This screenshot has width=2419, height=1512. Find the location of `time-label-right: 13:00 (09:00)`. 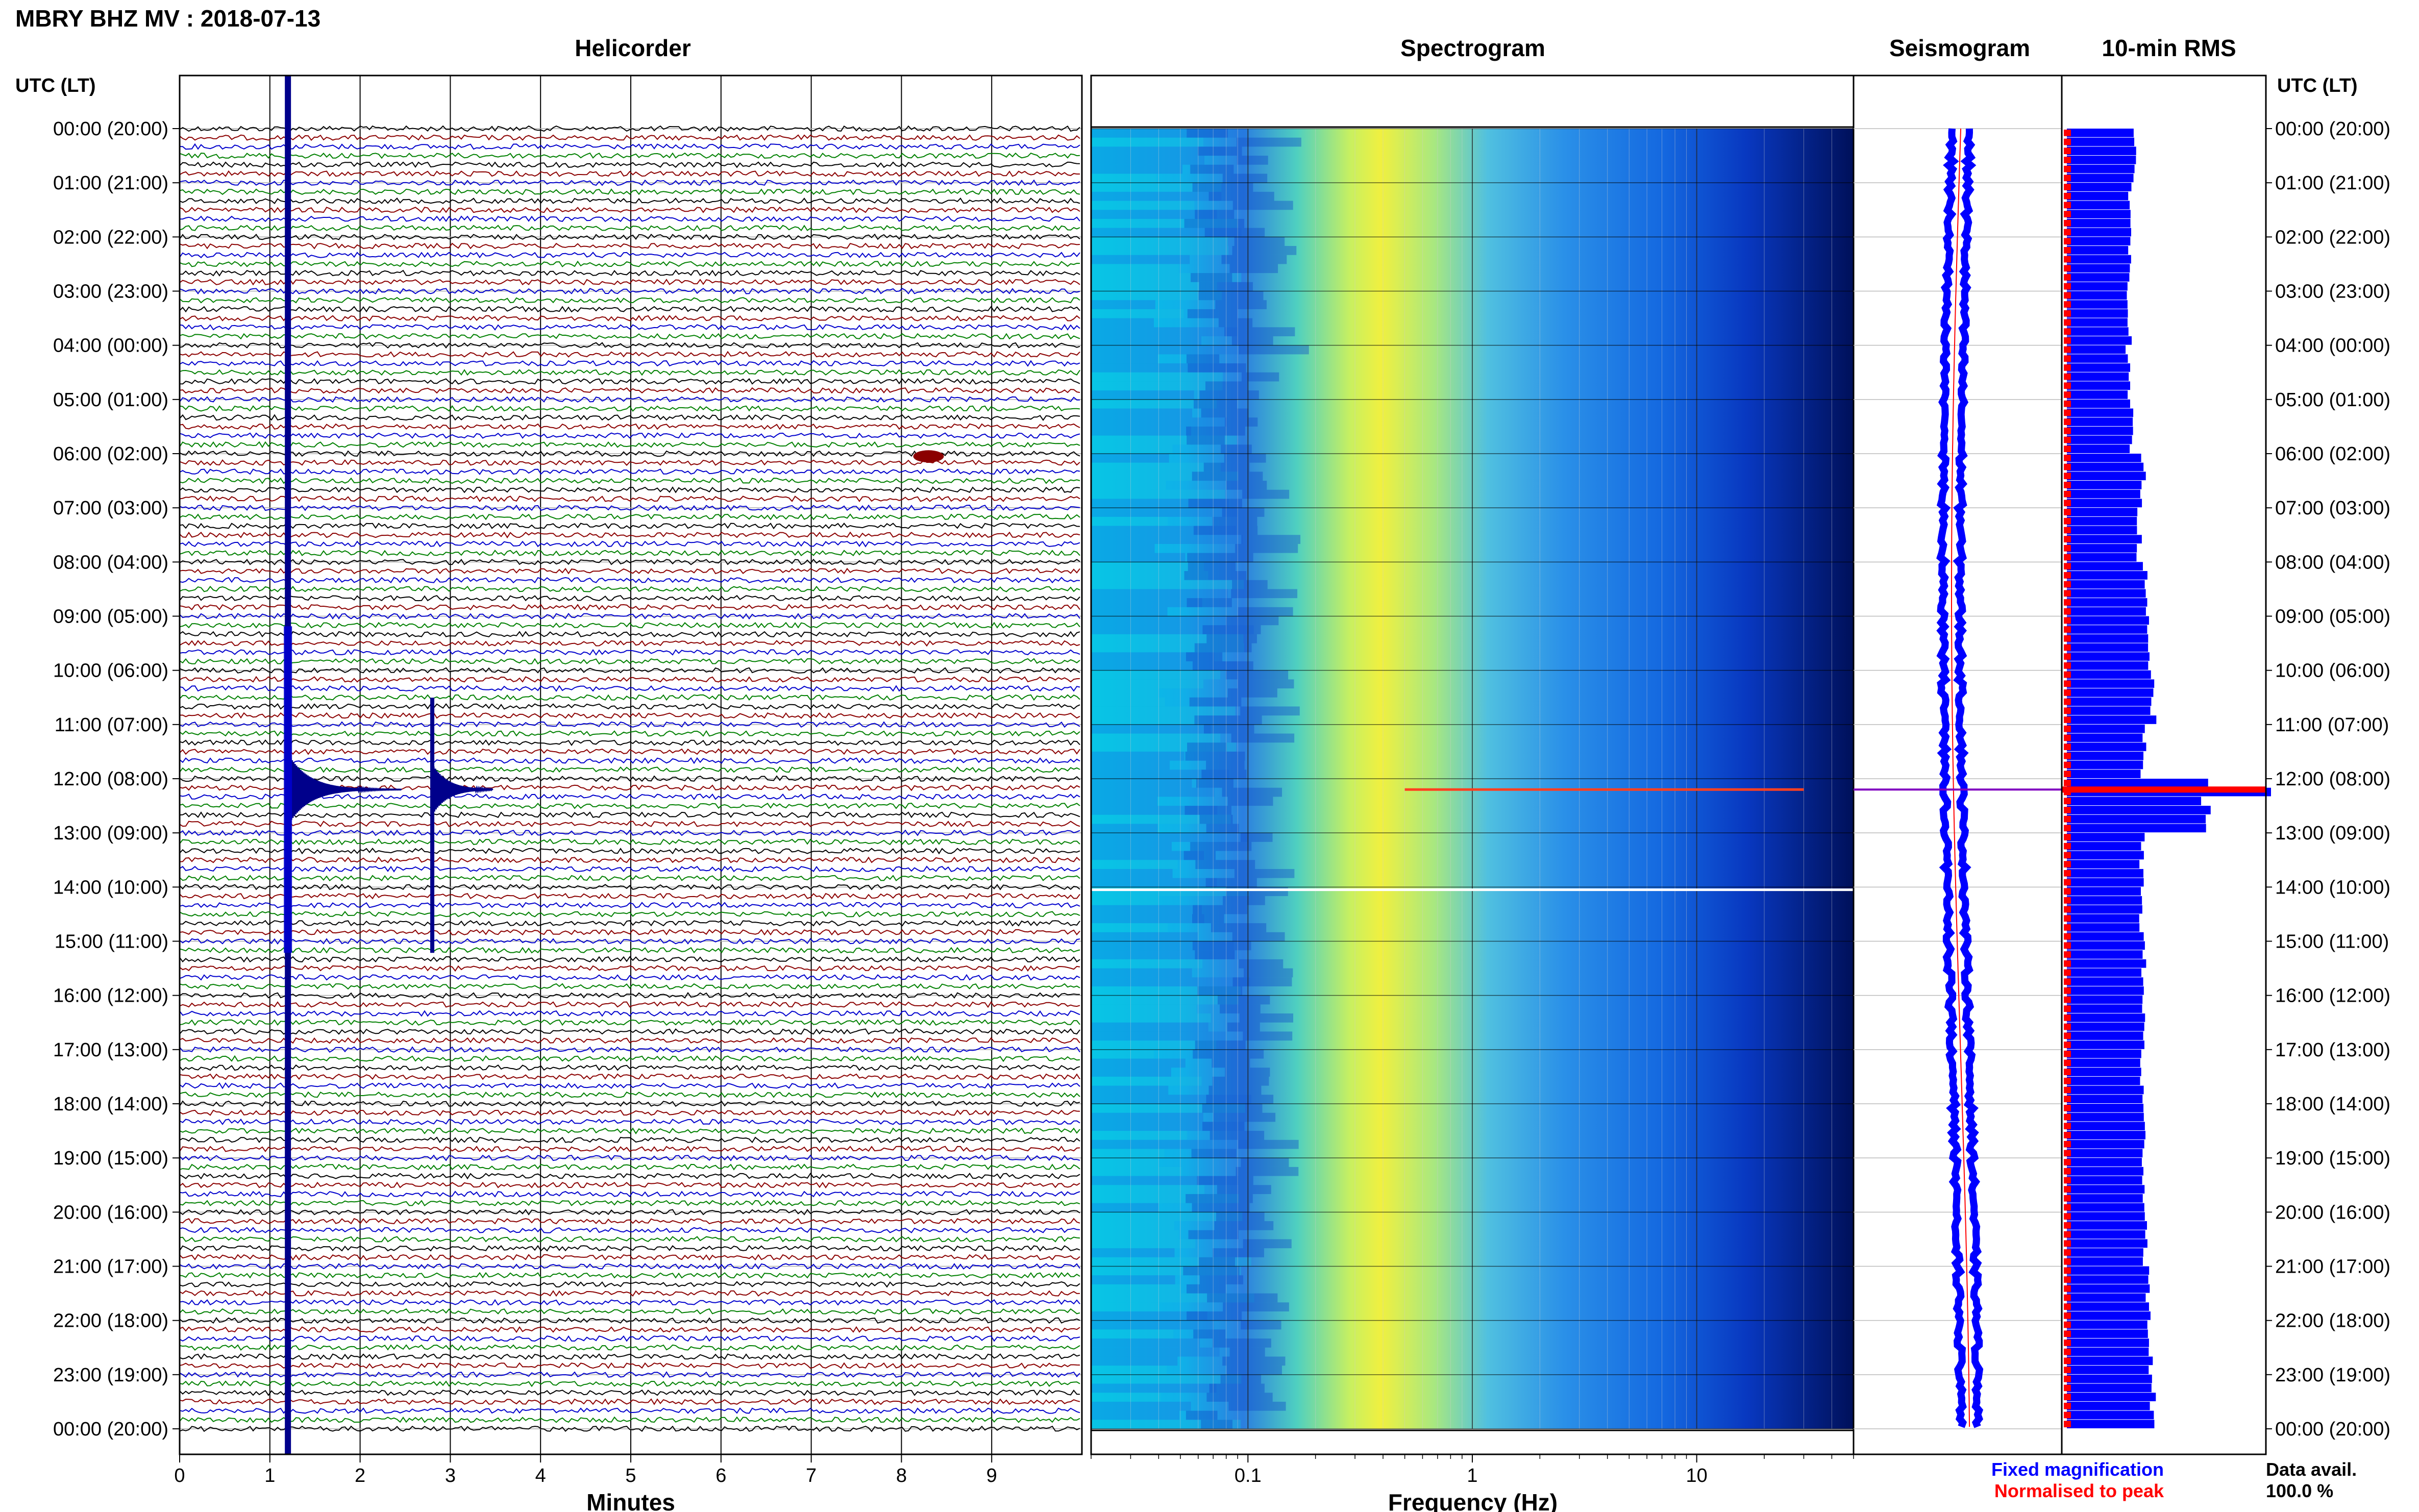

time-label-right: 13:00 (09:00) is located at coordinates (2332, 833).